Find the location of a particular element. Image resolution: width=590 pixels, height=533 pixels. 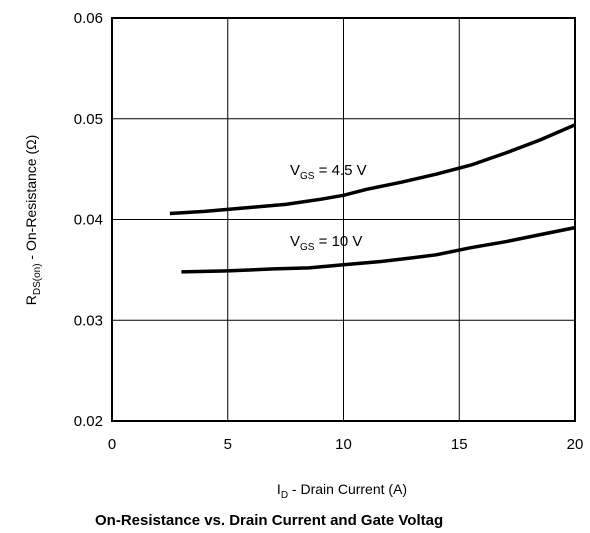

y-tick-label: 0.02 is located at coordinates (88, 421).